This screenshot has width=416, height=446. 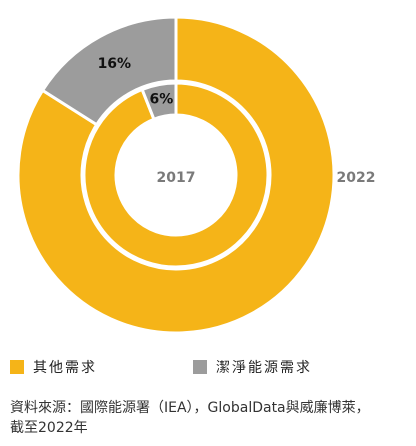 I want to click on data-label-2022: 16%, so click(x=115, y=64).